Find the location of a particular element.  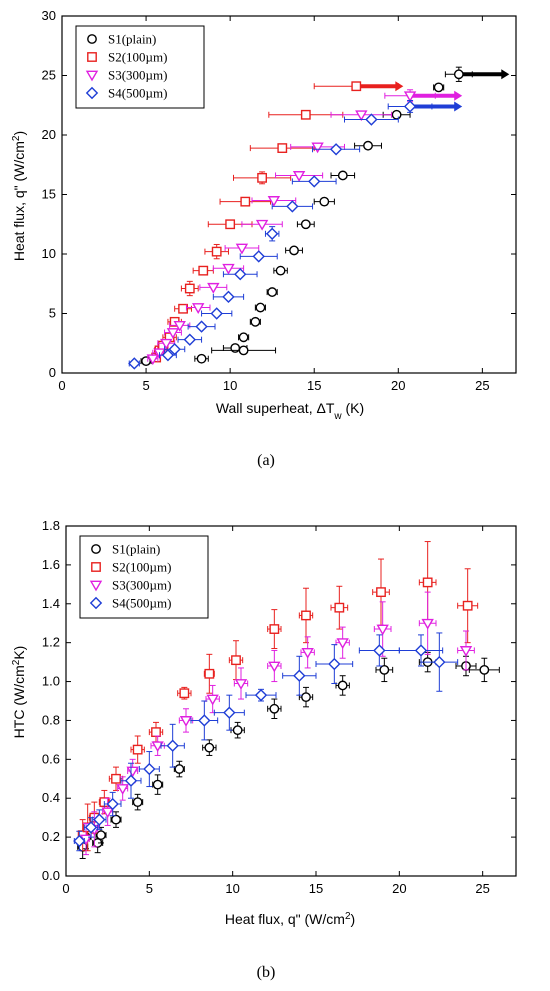

y-axis-title-a: Heat flux, q" (W/cm2) is located at coordinates (19, 196).